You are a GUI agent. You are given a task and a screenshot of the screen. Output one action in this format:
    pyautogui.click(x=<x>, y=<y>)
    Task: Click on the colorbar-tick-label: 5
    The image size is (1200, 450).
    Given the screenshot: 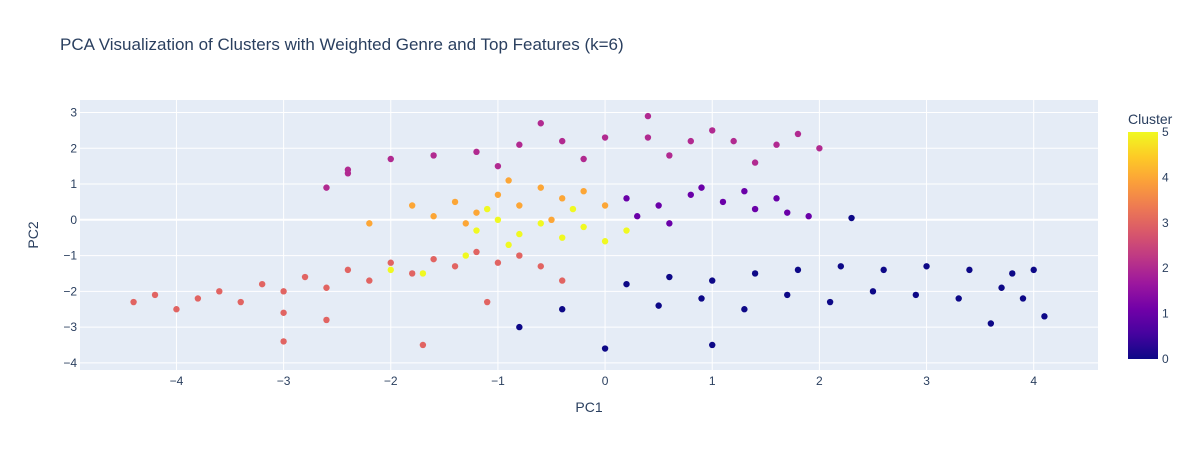 What is the action you would take?
    pyautogui.click(x=1165, y=132)
    